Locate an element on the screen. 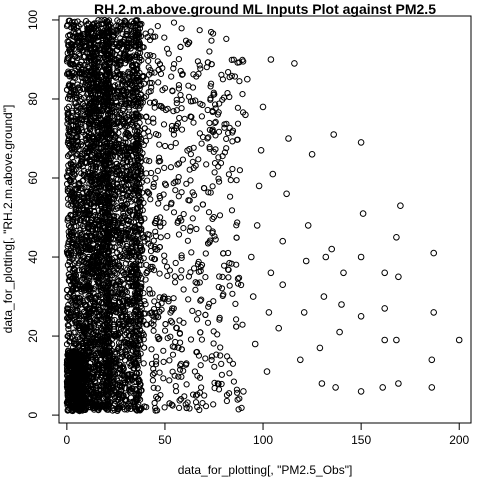 The image size is (480, 480). x-tick-label: 50 is located at coordinates (165, 440).